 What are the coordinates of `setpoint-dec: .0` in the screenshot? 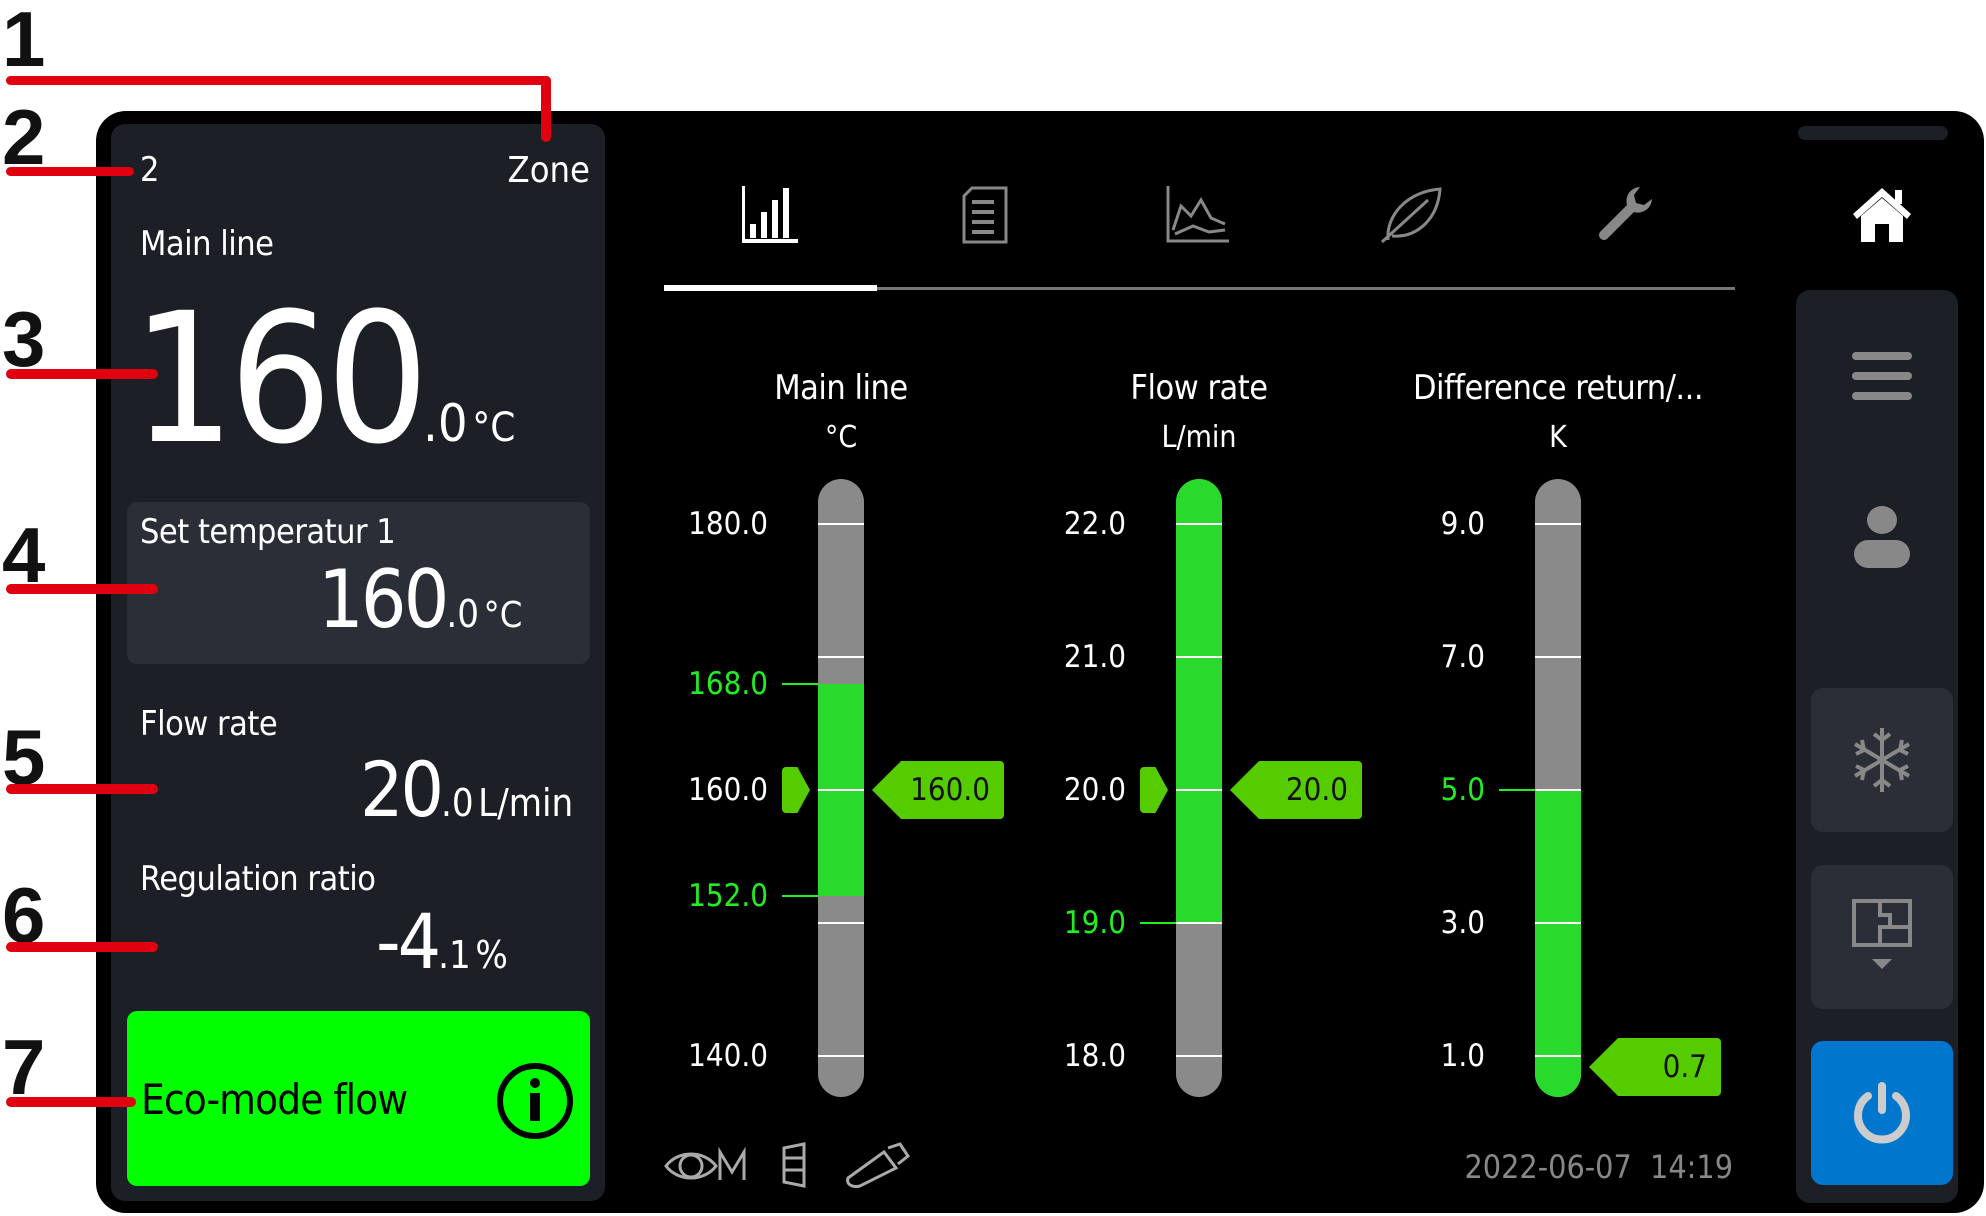 It's located at (462, 614).